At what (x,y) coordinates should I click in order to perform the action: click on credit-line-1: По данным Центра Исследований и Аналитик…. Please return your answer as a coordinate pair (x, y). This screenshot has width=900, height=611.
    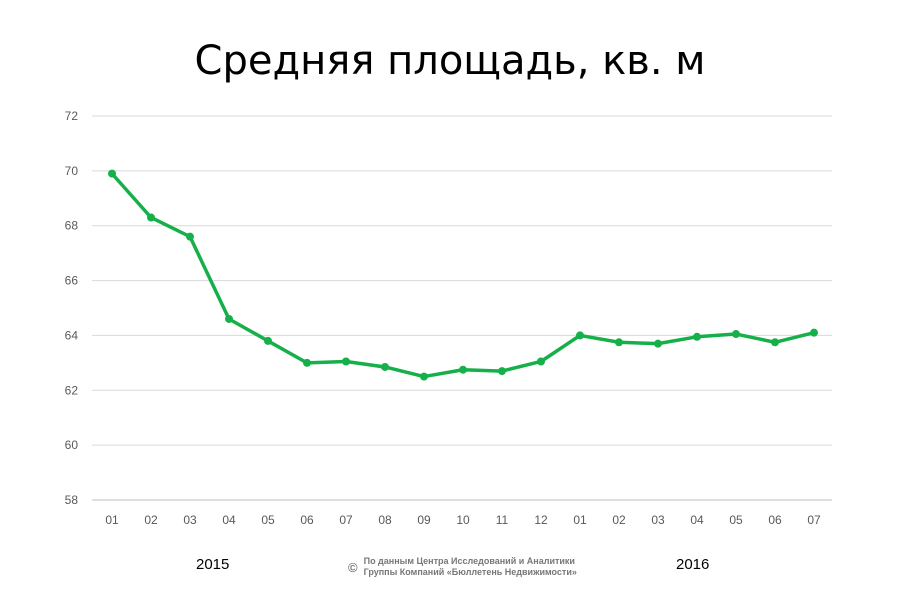
    Looking at the image, I should click on (469, 561).